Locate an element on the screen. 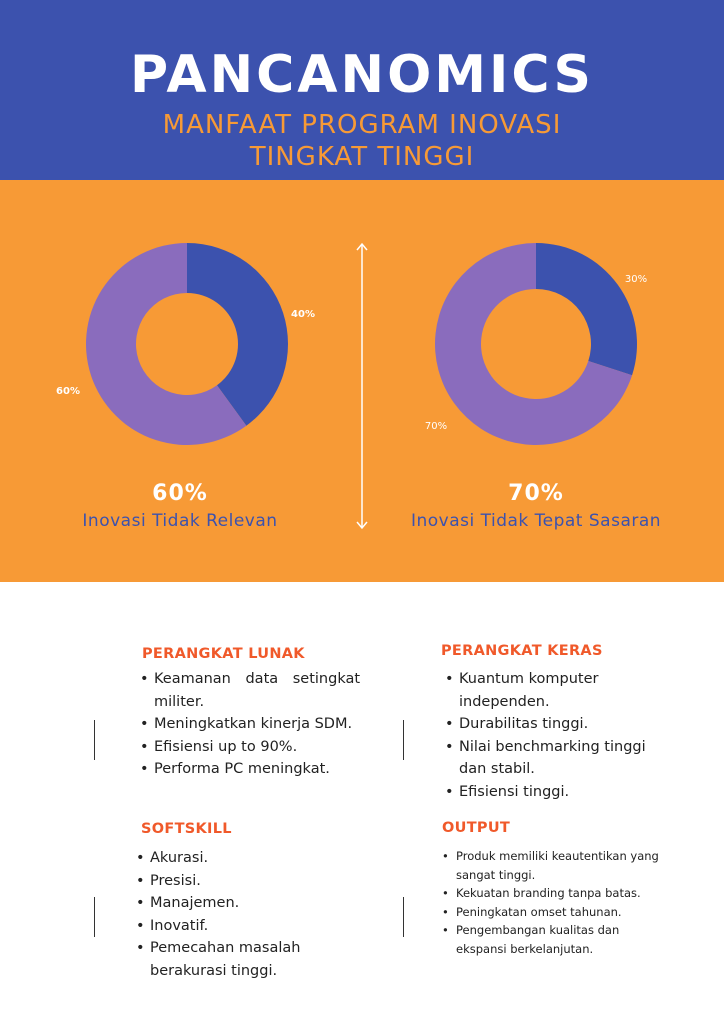 The width and height of the screenshot is (724, 1024). section-title-output: OUTPUT is located at coordinates (476, 828).